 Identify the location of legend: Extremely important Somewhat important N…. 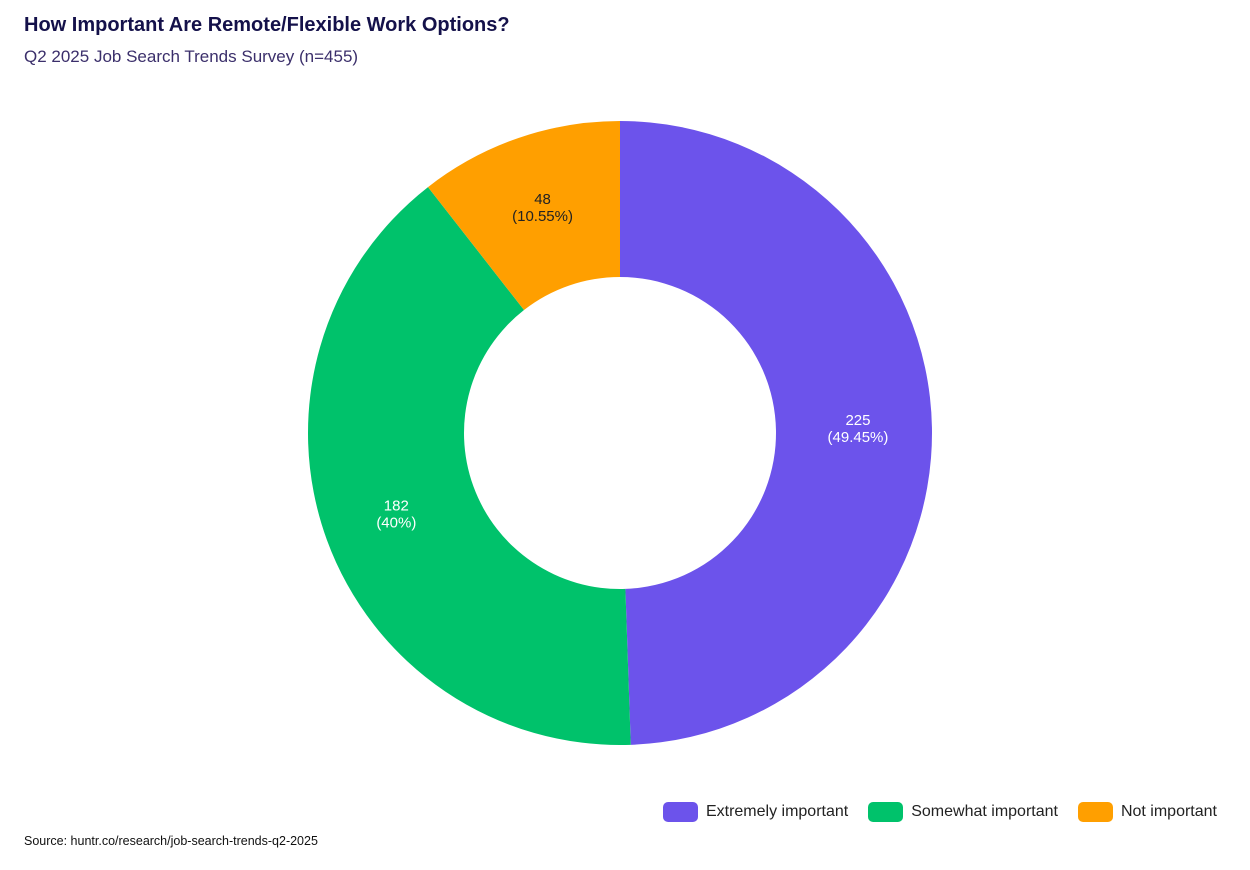
(939, 812).